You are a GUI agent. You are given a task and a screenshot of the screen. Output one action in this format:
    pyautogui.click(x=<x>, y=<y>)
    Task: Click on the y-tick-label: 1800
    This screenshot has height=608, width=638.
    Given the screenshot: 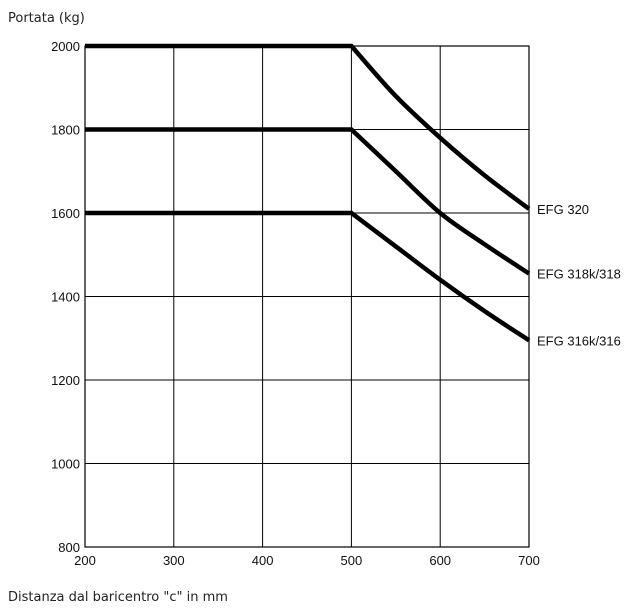 What is the action you would take?
    pyautogui.click(x=65, y=130)
    